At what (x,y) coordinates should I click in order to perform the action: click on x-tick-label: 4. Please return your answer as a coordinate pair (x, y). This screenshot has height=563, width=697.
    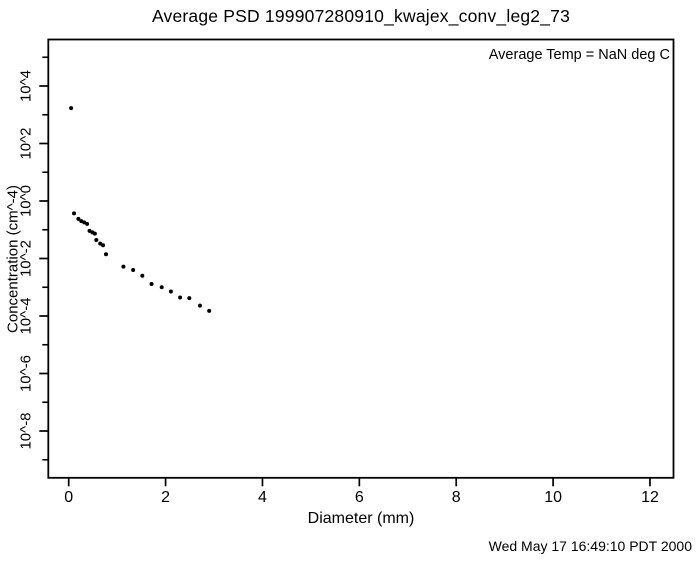
    Looking at the image, I should click on (262, 497).